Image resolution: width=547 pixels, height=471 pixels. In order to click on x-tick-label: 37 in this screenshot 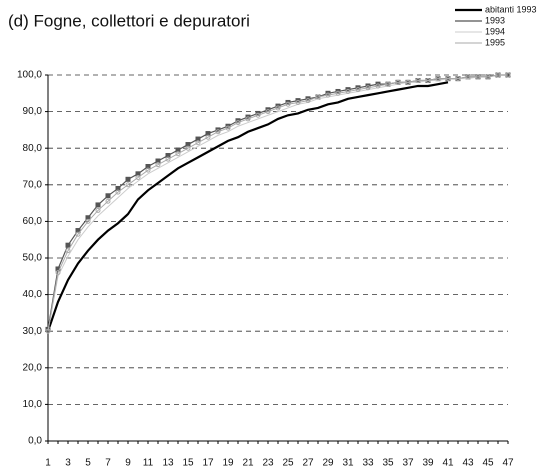, I will do `click(408, 463)`.